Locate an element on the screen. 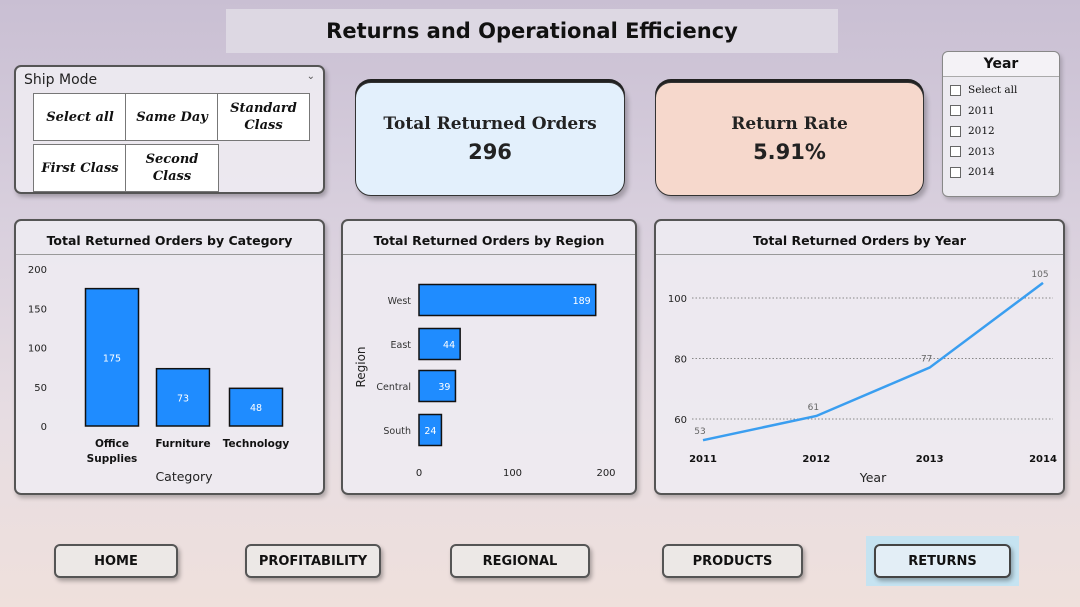 The height and width of the screenshot is (607, 1080). x-axis-label: Category is located at coordinates (184, 476).